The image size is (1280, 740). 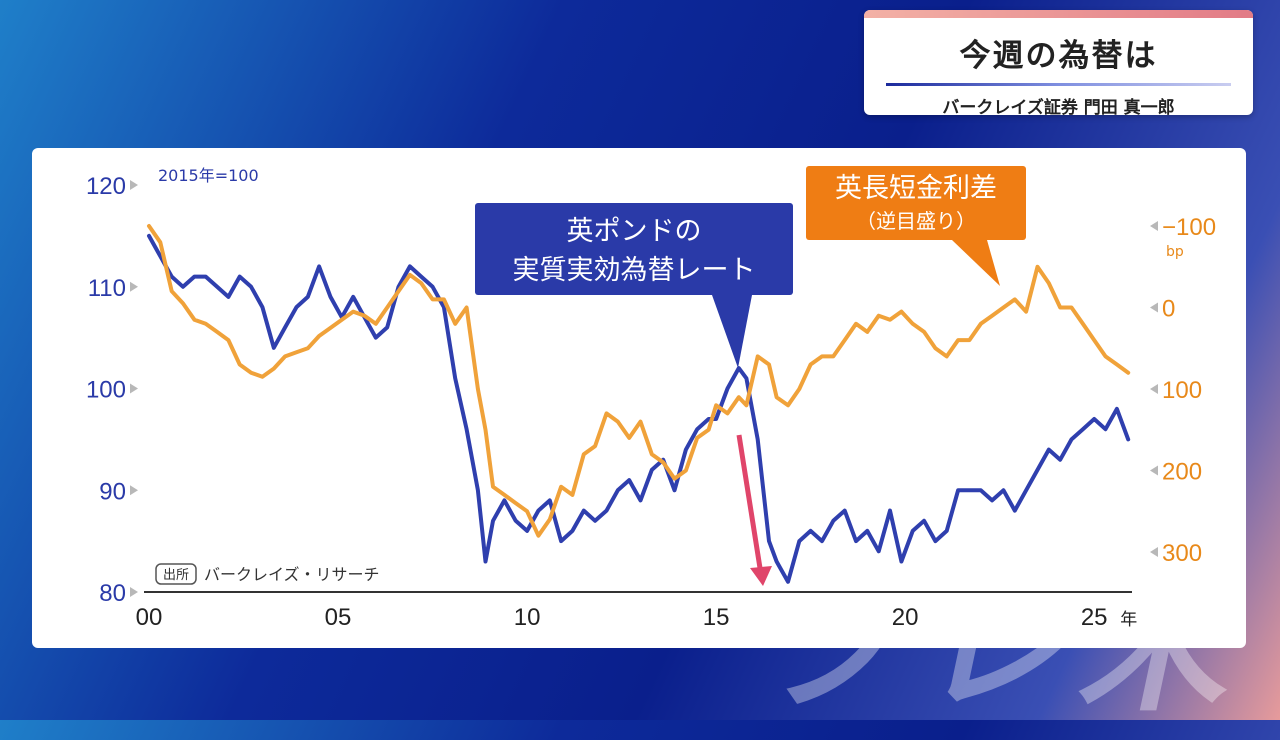 What do you see at coordinates (208, 175) in the screenshot?
I see `base-note: 2015年=100` at bounding box center [208, 175].